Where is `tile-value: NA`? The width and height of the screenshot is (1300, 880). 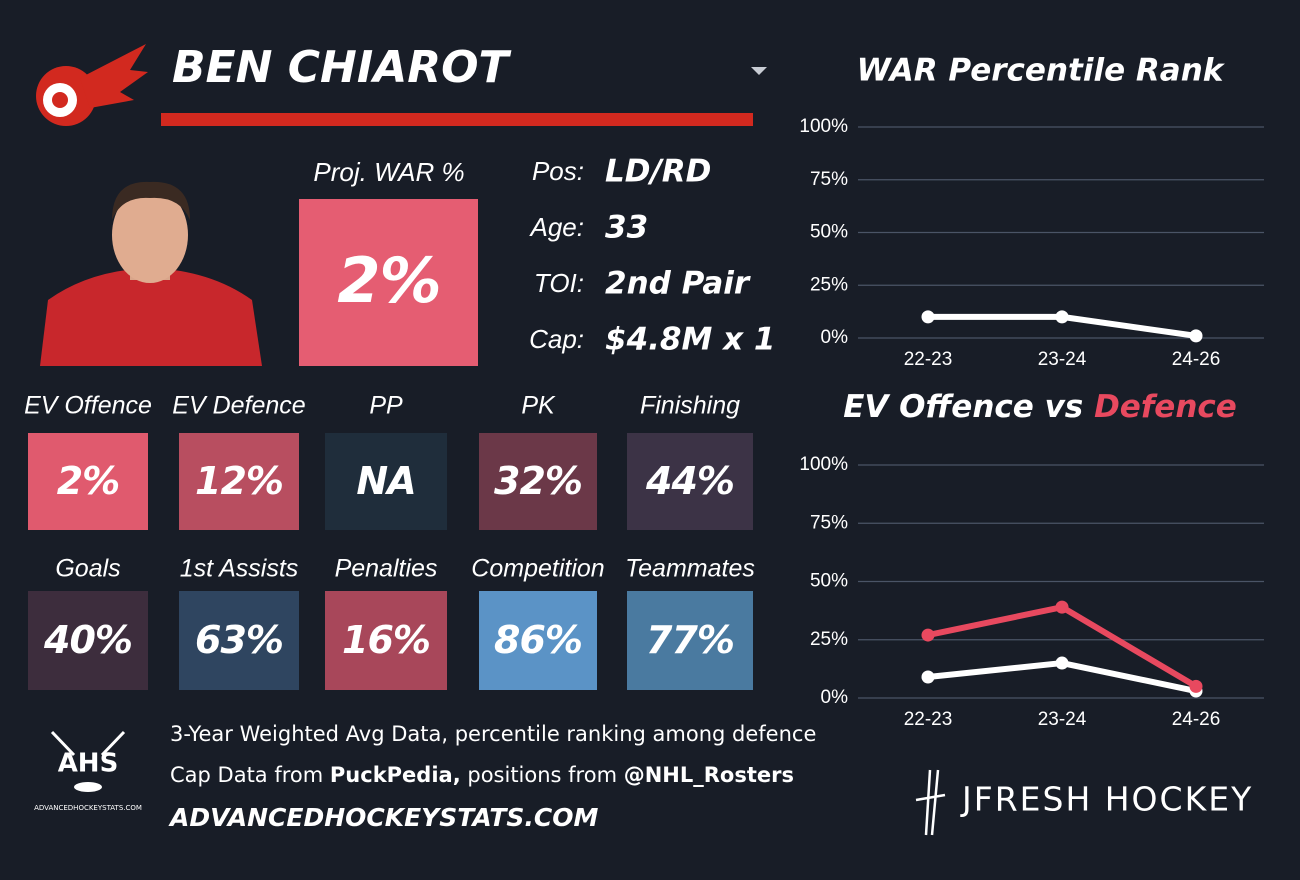
tile-value: NA is located at coordinates (385, 481).